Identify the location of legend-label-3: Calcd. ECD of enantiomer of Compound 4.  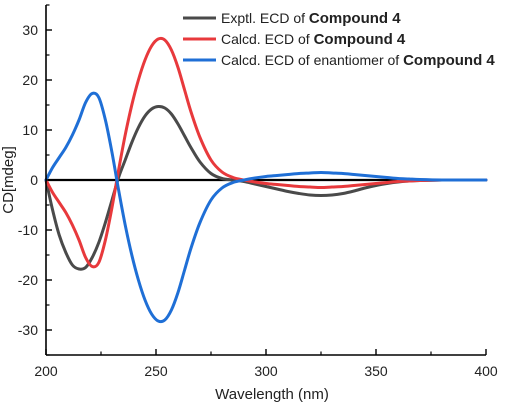
(358, 60).